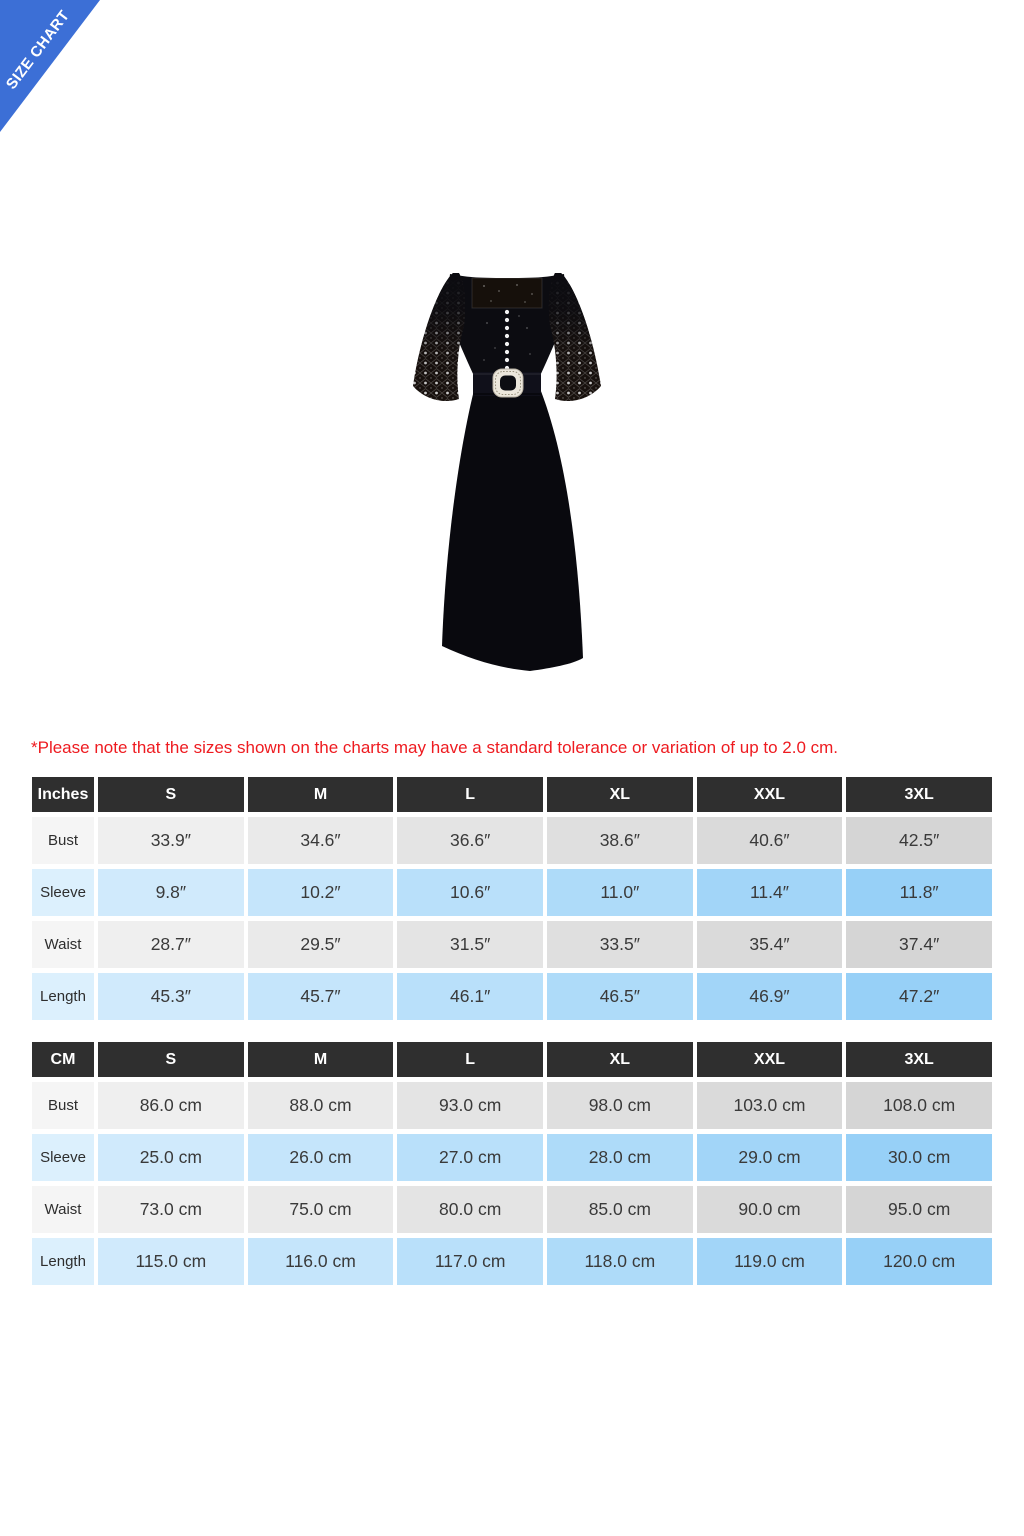 This screenshot has width=1024, height=1536. Describe the element at coordinates (320, 944) in the screenshot. I see `size-value: 29.5″` at that location.